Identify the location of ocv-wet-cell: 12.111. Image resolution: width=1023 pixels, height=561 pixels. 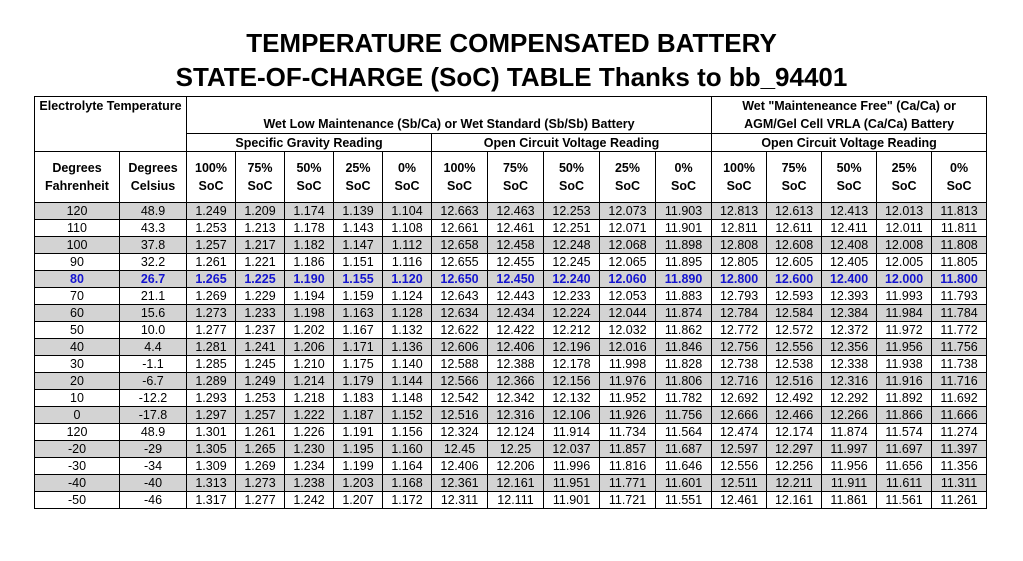
(515, 500).